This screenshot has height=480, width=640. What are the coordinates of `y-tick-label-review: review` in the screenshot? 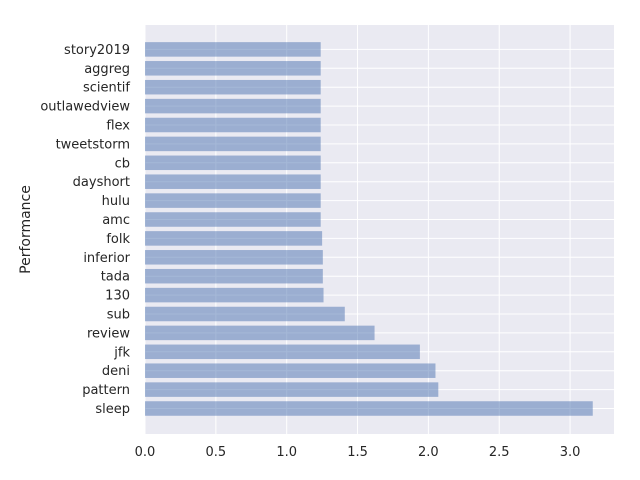 It's located at (108, 333).